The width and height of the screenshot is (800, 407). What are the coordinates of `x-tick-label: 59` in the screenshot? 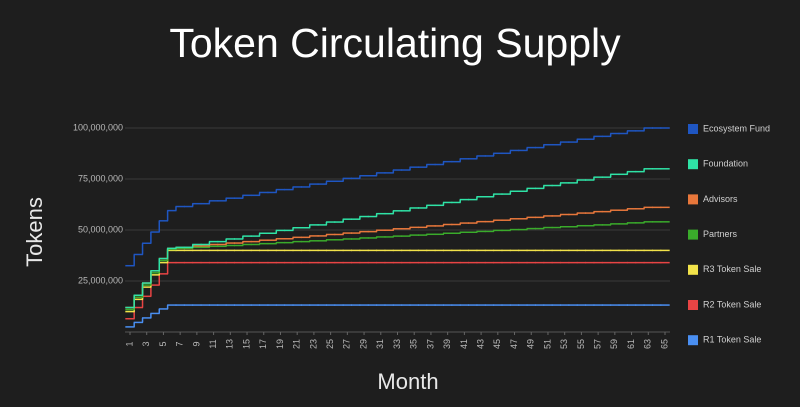 It's located at (614, 344).